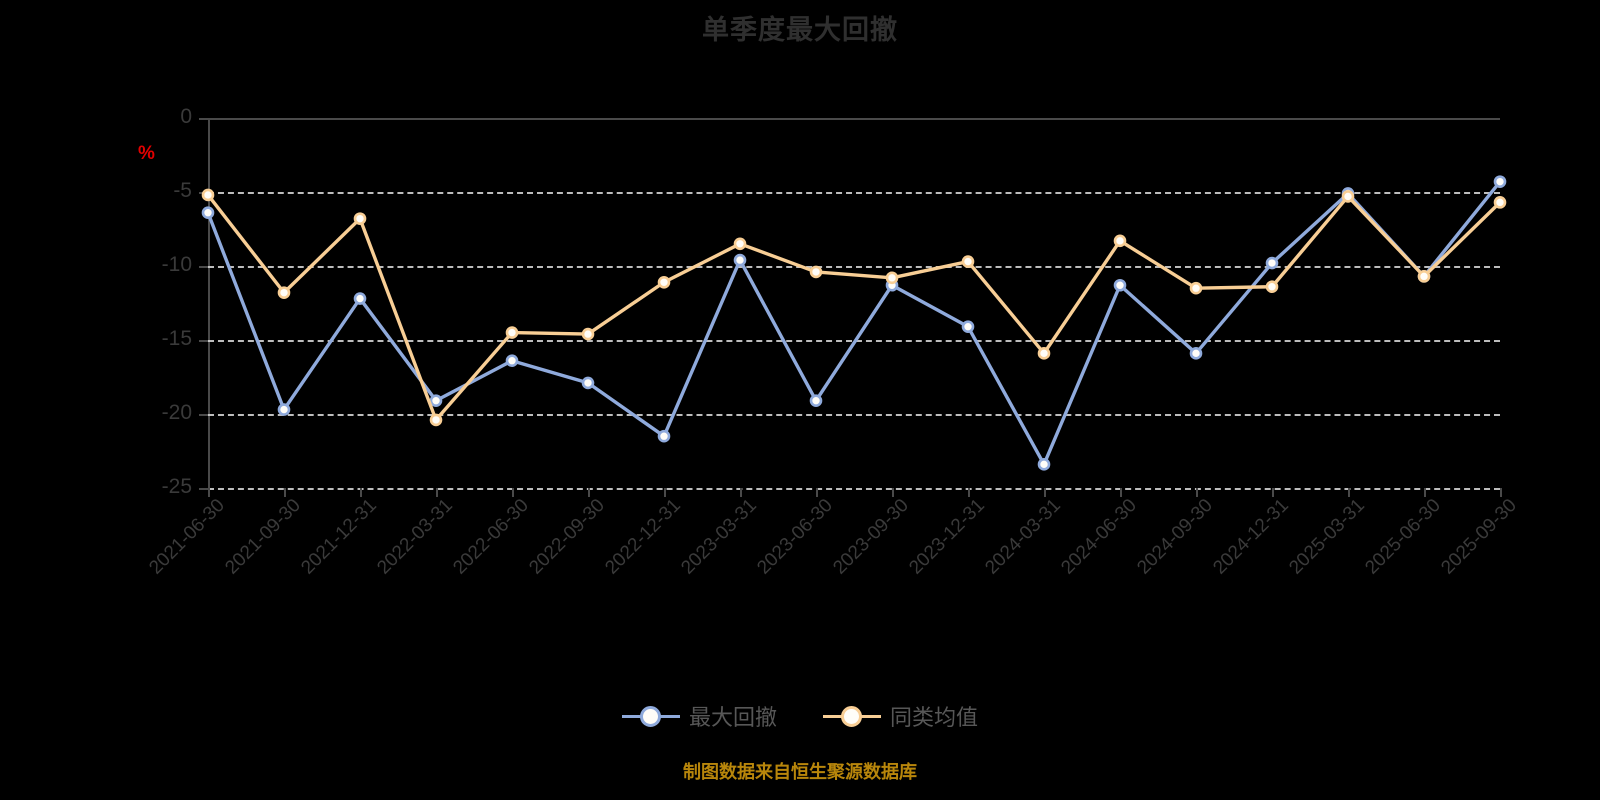  Describe the element at coordinates (852, 716) in the screenshot. I see `legend-swatch-peer-average` at that location.